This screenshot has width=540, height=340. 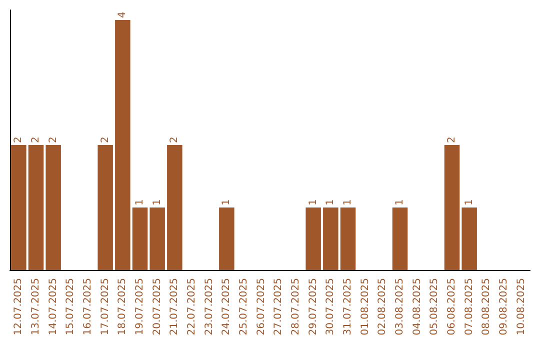 I want to click on x-tick-label: 17.07.2025, so click(x=105, y=307).